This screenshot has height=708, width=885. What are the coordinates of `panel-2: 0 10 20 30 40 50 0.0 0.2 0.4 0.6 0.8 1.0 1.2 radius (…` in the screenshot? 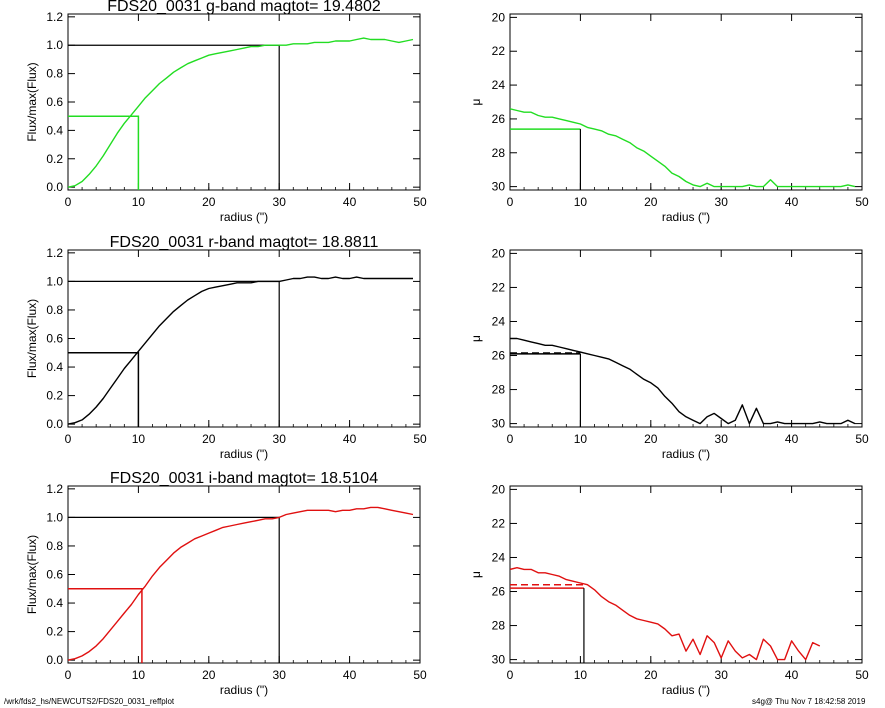 It's located at (226, 347).